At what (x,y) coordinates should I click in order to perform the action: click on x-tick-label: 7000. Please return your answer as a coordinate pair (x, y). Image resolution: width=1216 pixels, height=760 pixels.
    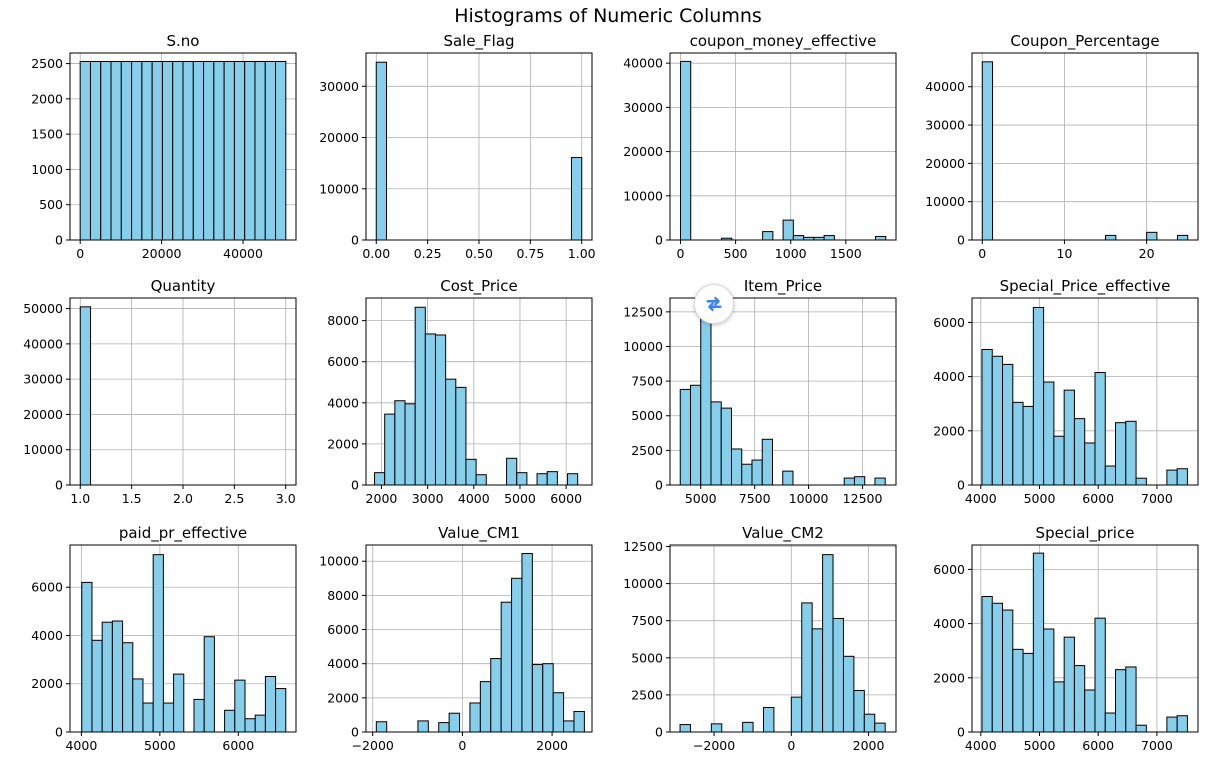
    Looking at the image, I should click on (1157, 745).